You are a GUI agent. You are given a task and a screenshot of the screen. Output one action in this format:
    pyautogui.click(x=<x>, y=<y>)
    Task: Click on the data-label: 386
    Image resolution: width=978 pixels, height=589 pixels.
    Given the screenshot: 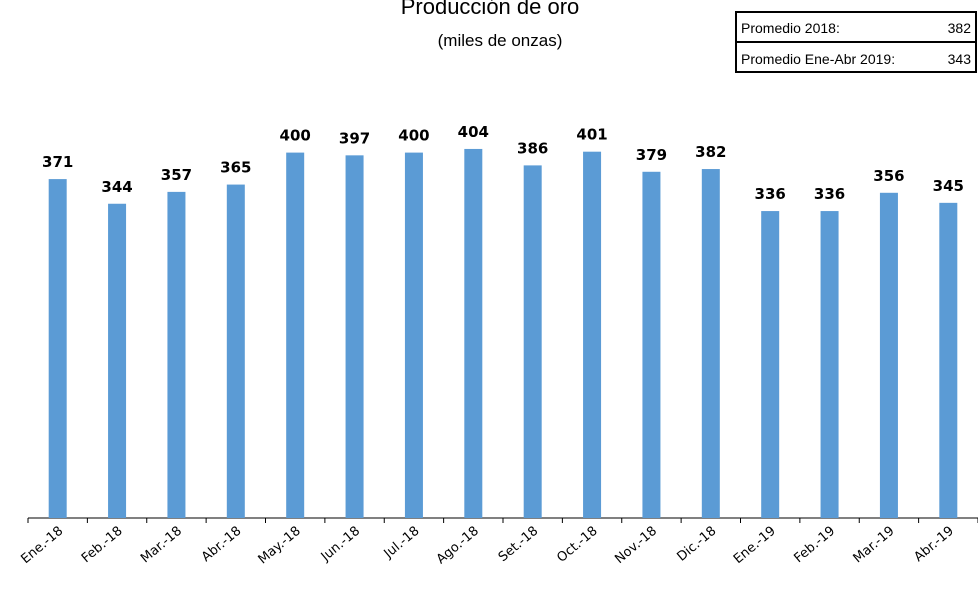 What is the action you would take?
    pyautogui.click(x=532, y=148)
    